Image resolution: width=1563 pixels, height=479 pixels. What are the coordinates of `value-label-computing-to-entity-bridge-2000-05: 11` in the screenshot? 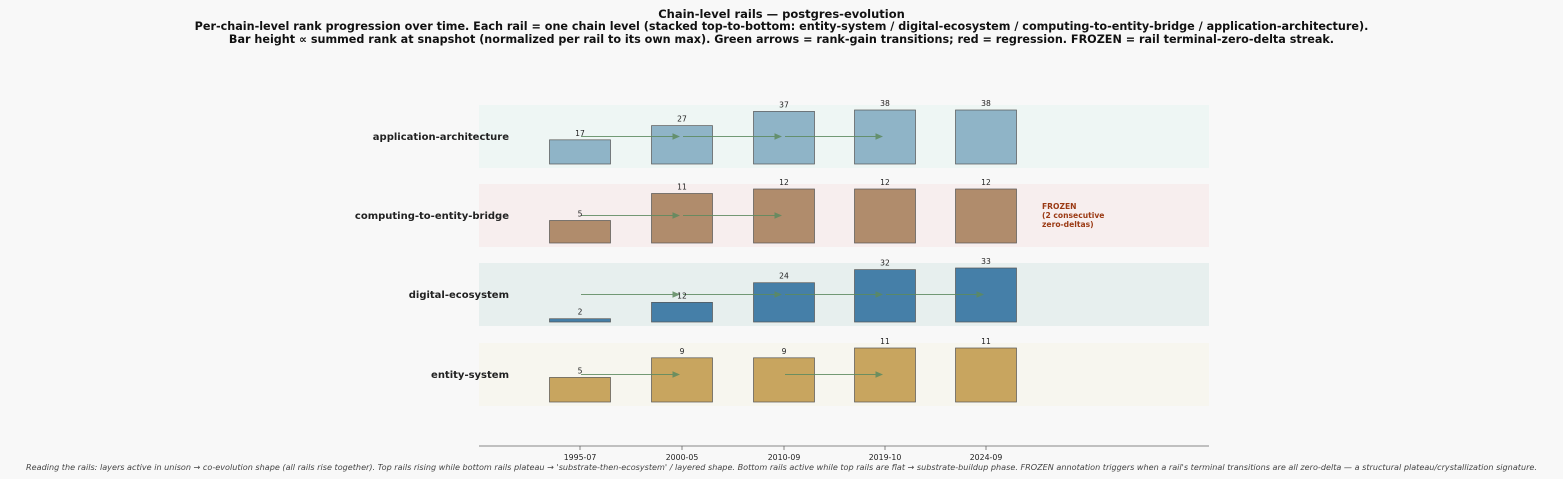 It's located at (682, 187).